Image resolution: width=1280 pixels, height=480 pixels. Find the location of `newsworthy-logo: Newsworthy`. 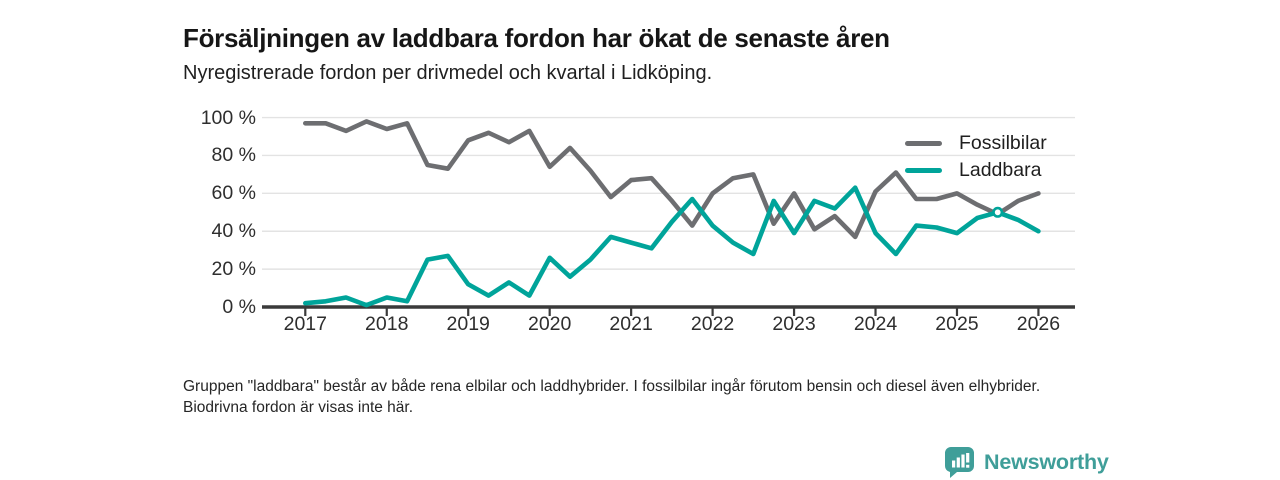

newsworthy-logo: Newsworthy is located at coordinates (1026, 462).